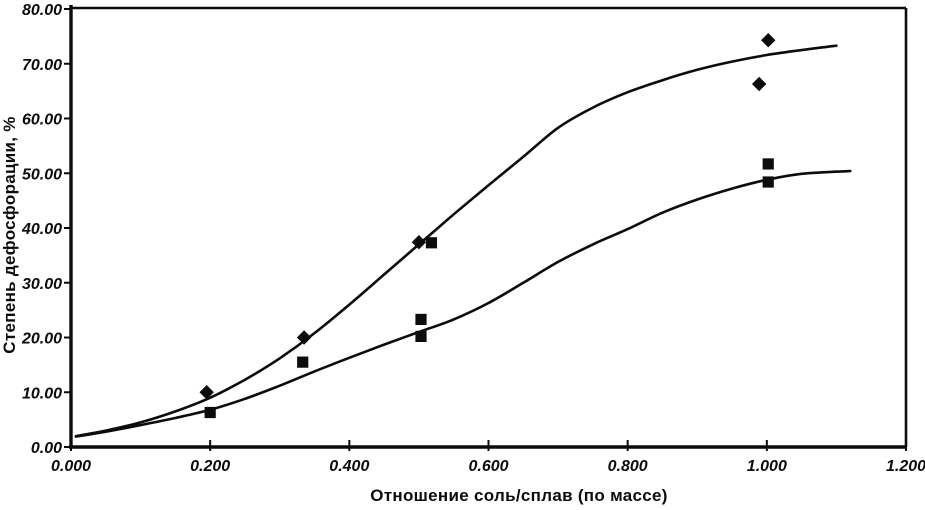 The image size is (925, 510). Describe the element at coordinates (41, 229) in the screenshot. I see `y-tick-label: 40.00` at that location.